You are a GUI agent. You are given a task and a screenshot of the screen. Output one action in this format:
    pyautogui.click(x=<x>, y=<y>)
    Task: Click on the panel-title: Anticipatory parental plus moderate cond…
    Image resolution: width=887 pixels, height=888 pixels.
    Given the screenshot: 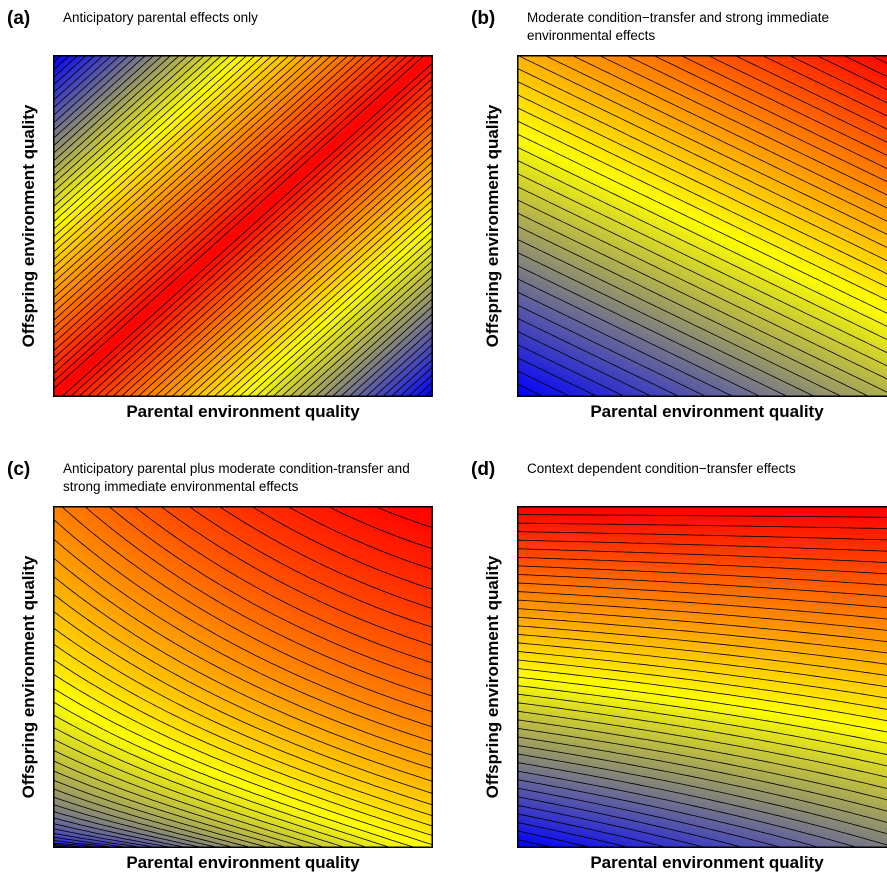 What is the action you would take?
    pyautogui.click(x=236, y=477)
    